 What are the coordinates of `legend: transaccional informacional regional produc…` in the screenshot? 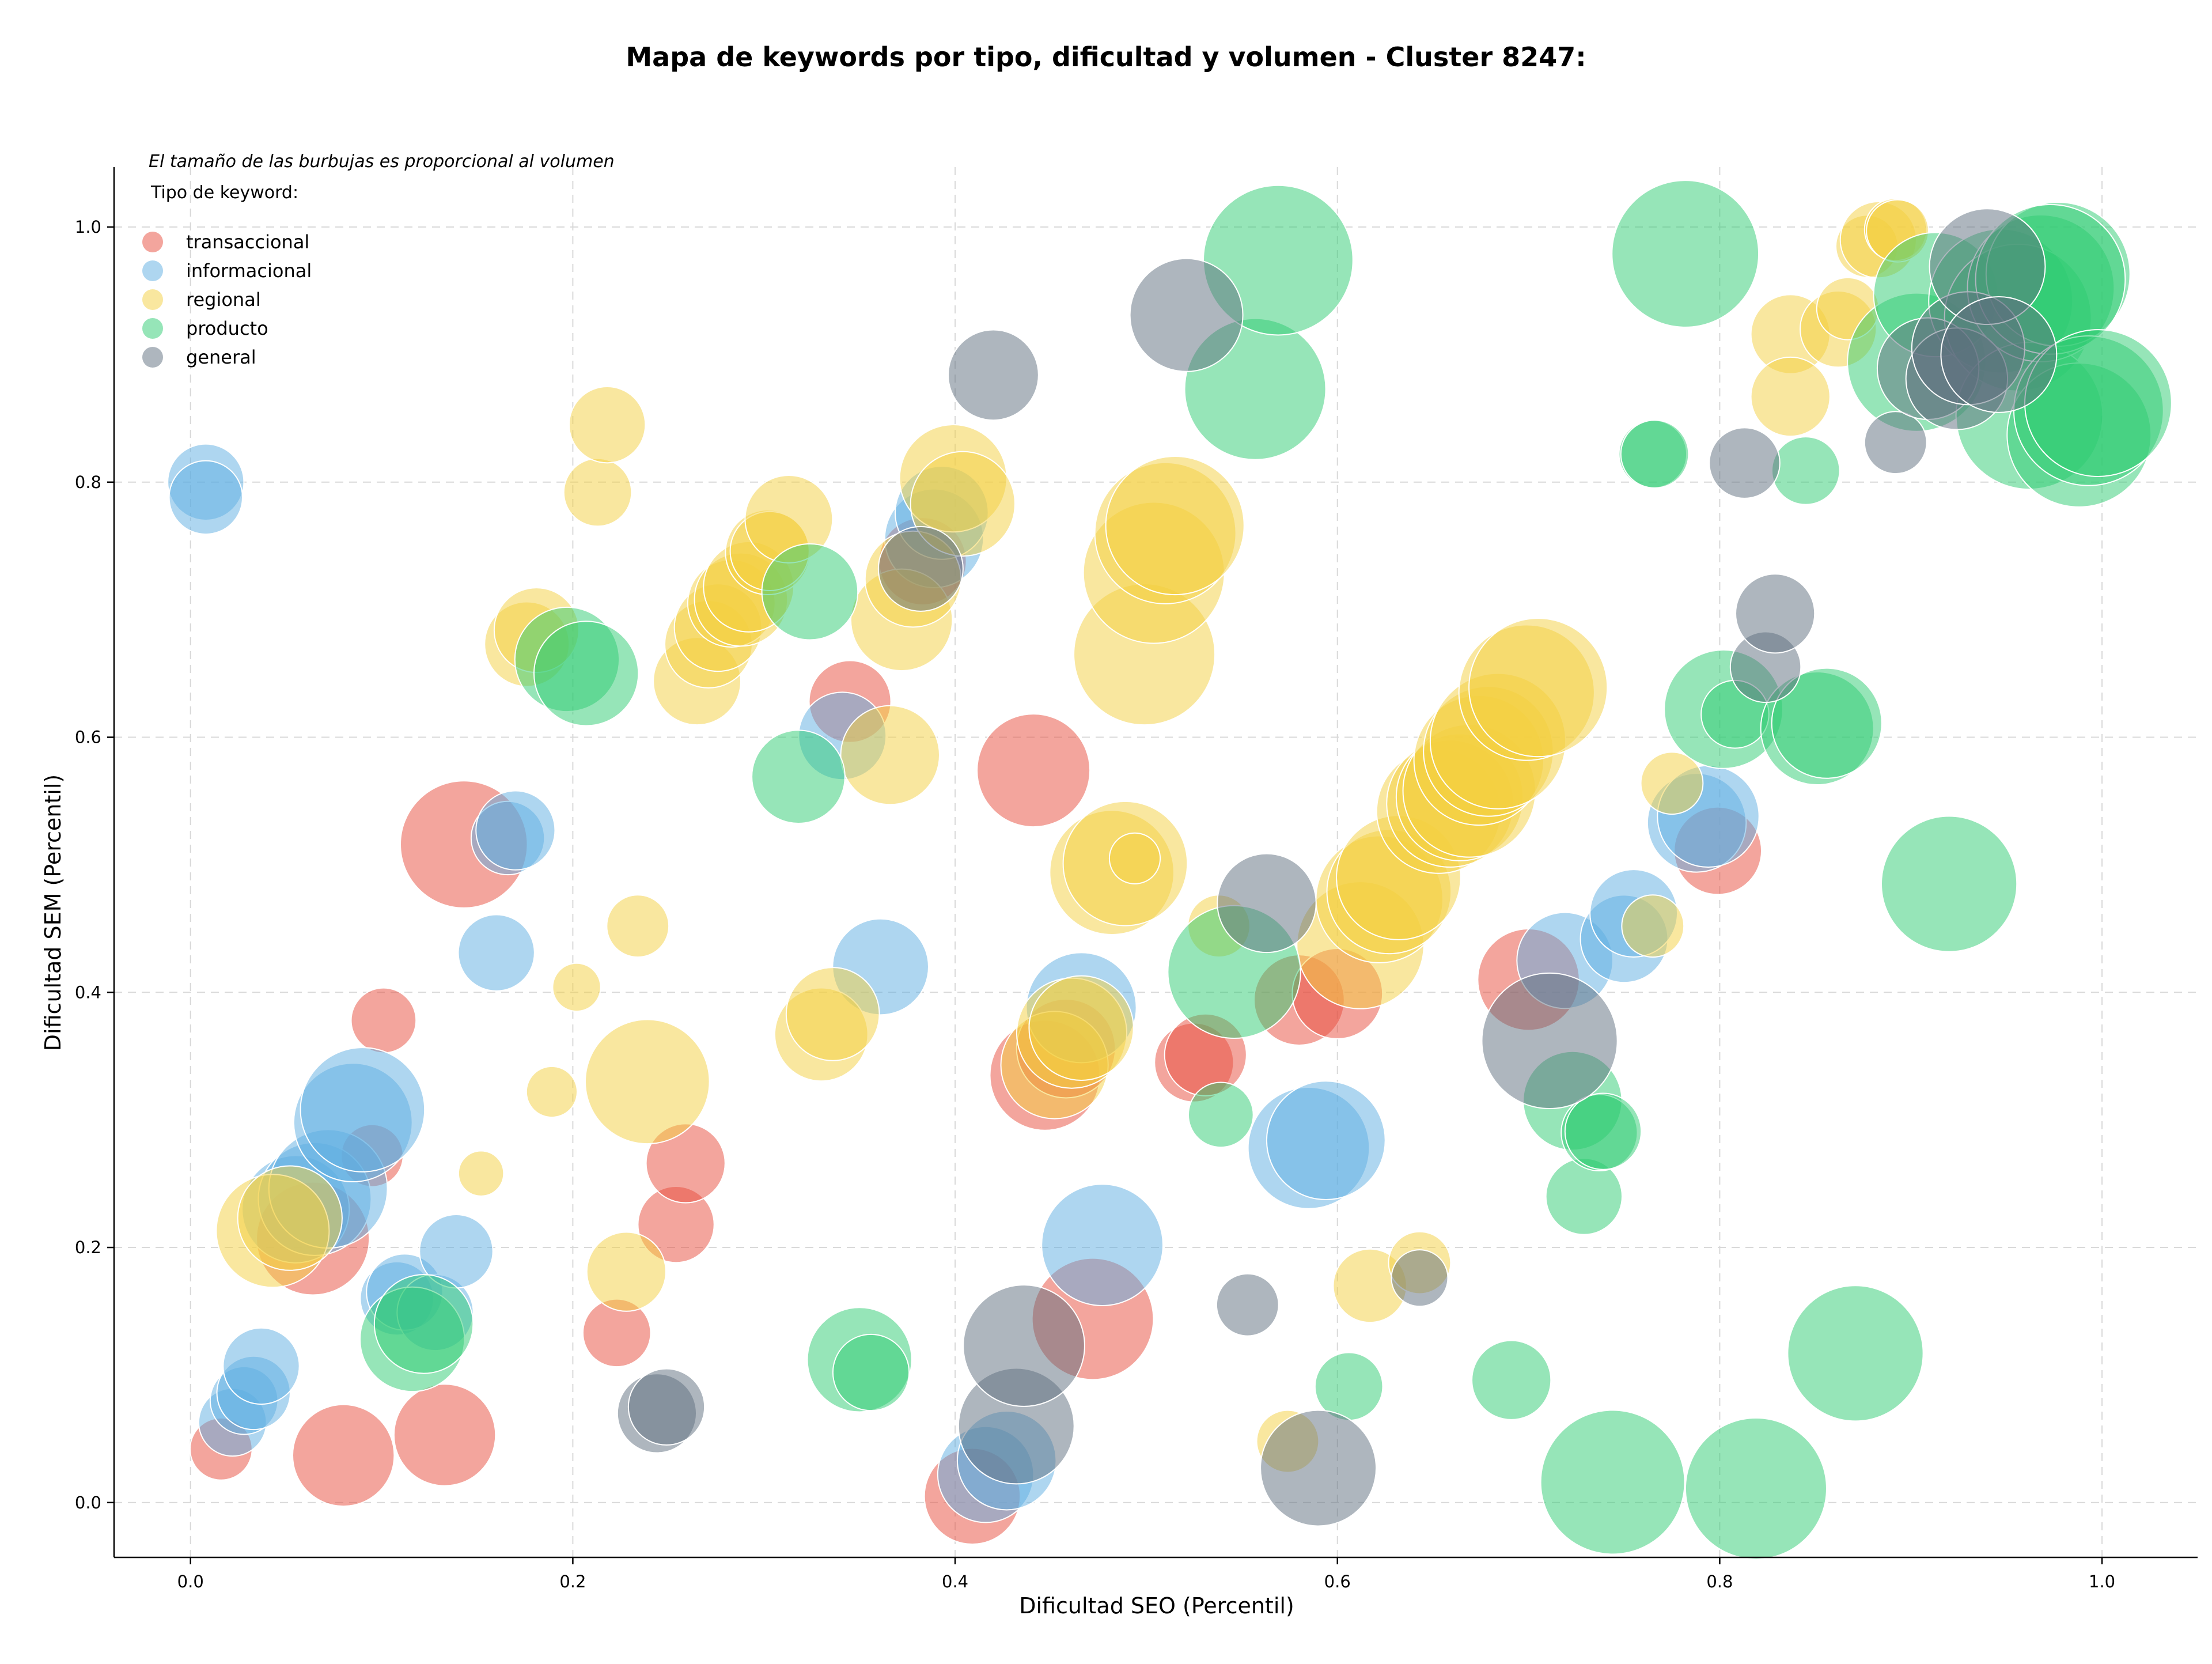 It's located at (227, 299).